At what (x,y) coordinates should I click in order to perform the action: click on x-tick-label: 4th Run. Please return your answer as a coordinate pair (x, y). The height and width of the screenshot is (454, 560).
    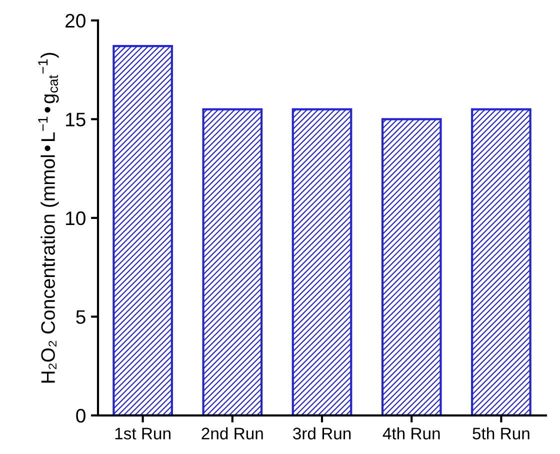
    Looking at the image, I should click on (411, 433).